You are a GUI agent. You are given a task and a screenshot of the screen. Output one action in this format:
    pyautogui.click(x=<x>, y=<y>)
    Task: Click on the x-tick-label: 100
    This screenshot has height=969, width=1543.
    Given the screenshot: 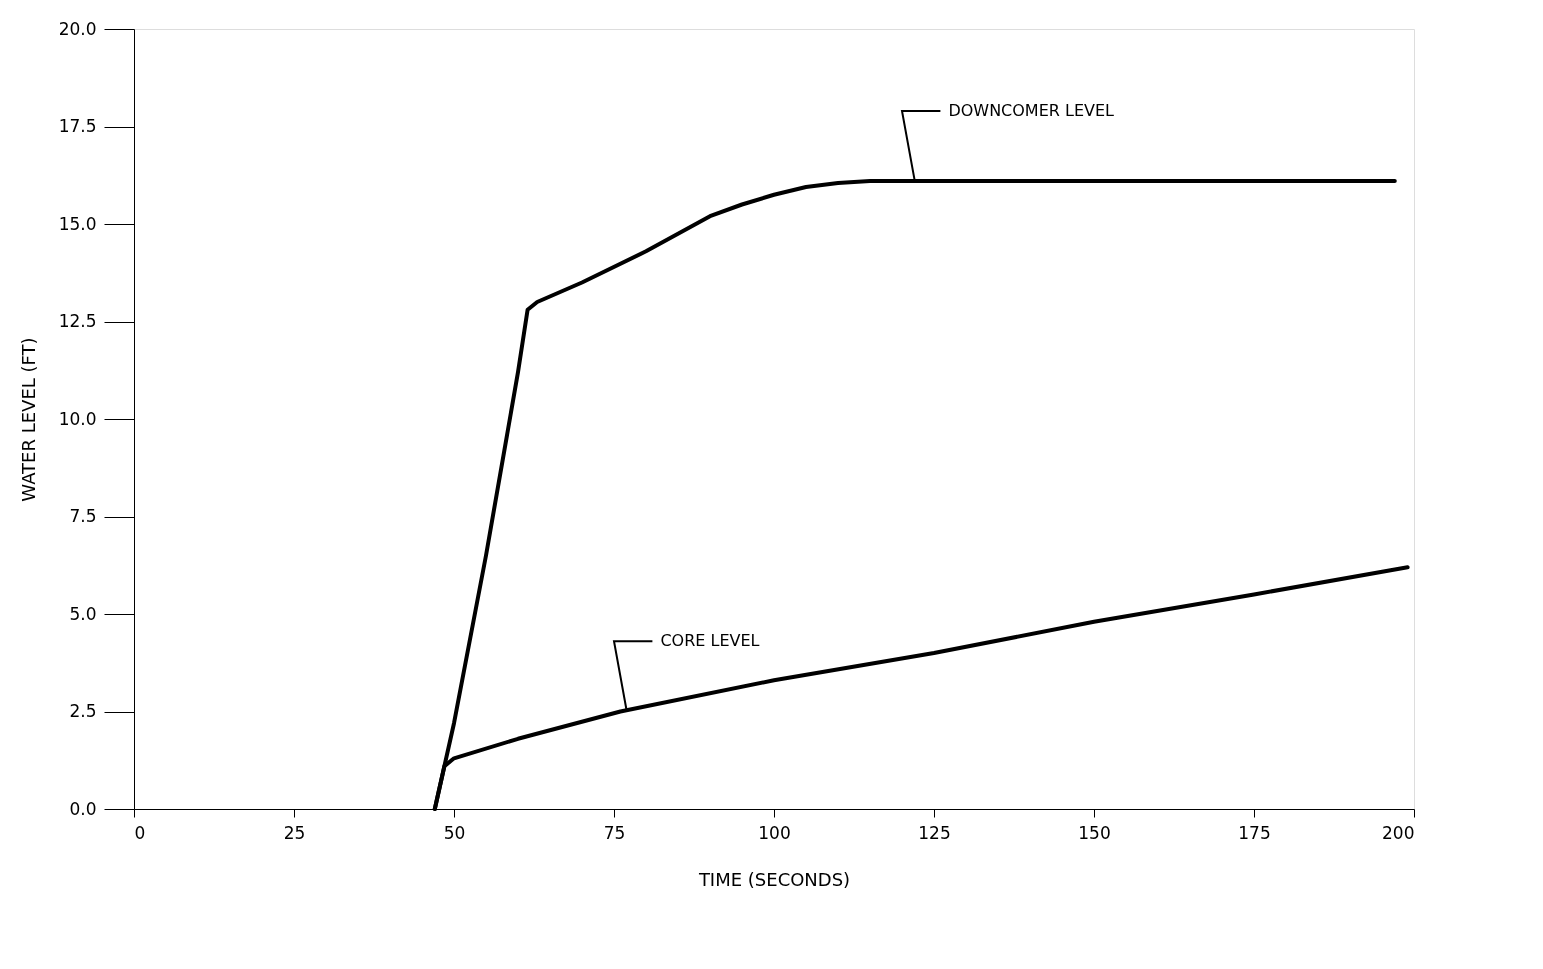 What is the action you would take?
    pyautogui.click(x=774, y=832)
    